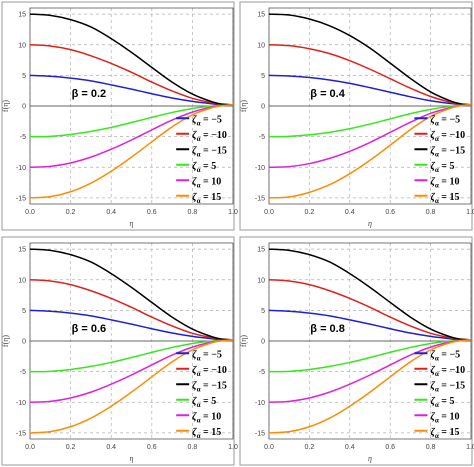  I want to click on beta-annotation: β = 0.2, so click(89, 94).